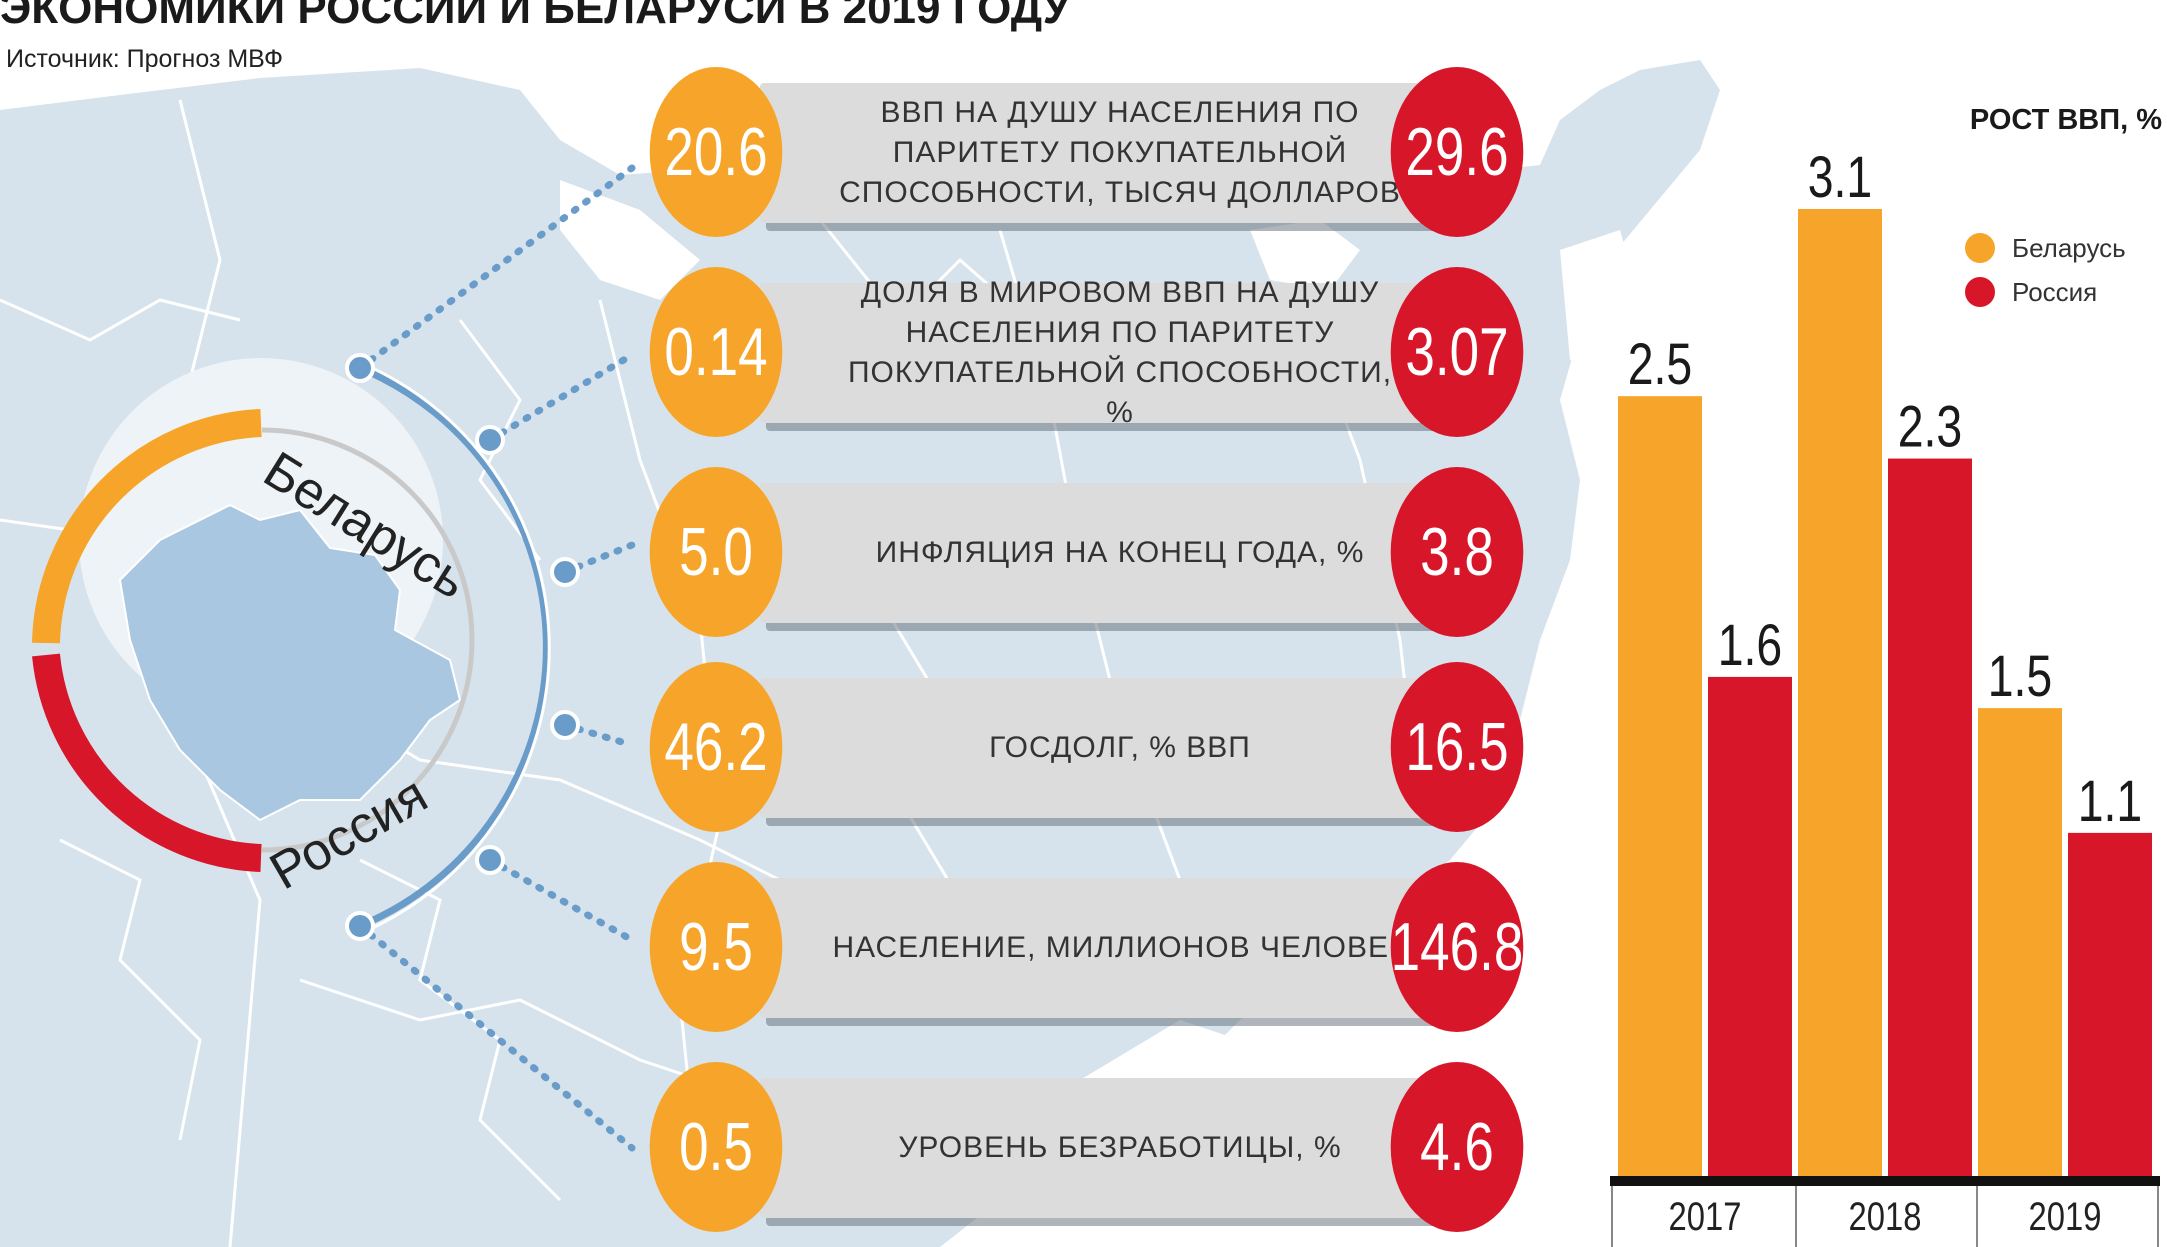 The height and width of the screenshot is (1247, 2167). I want to click on timeline-arc, so click(454, 647).